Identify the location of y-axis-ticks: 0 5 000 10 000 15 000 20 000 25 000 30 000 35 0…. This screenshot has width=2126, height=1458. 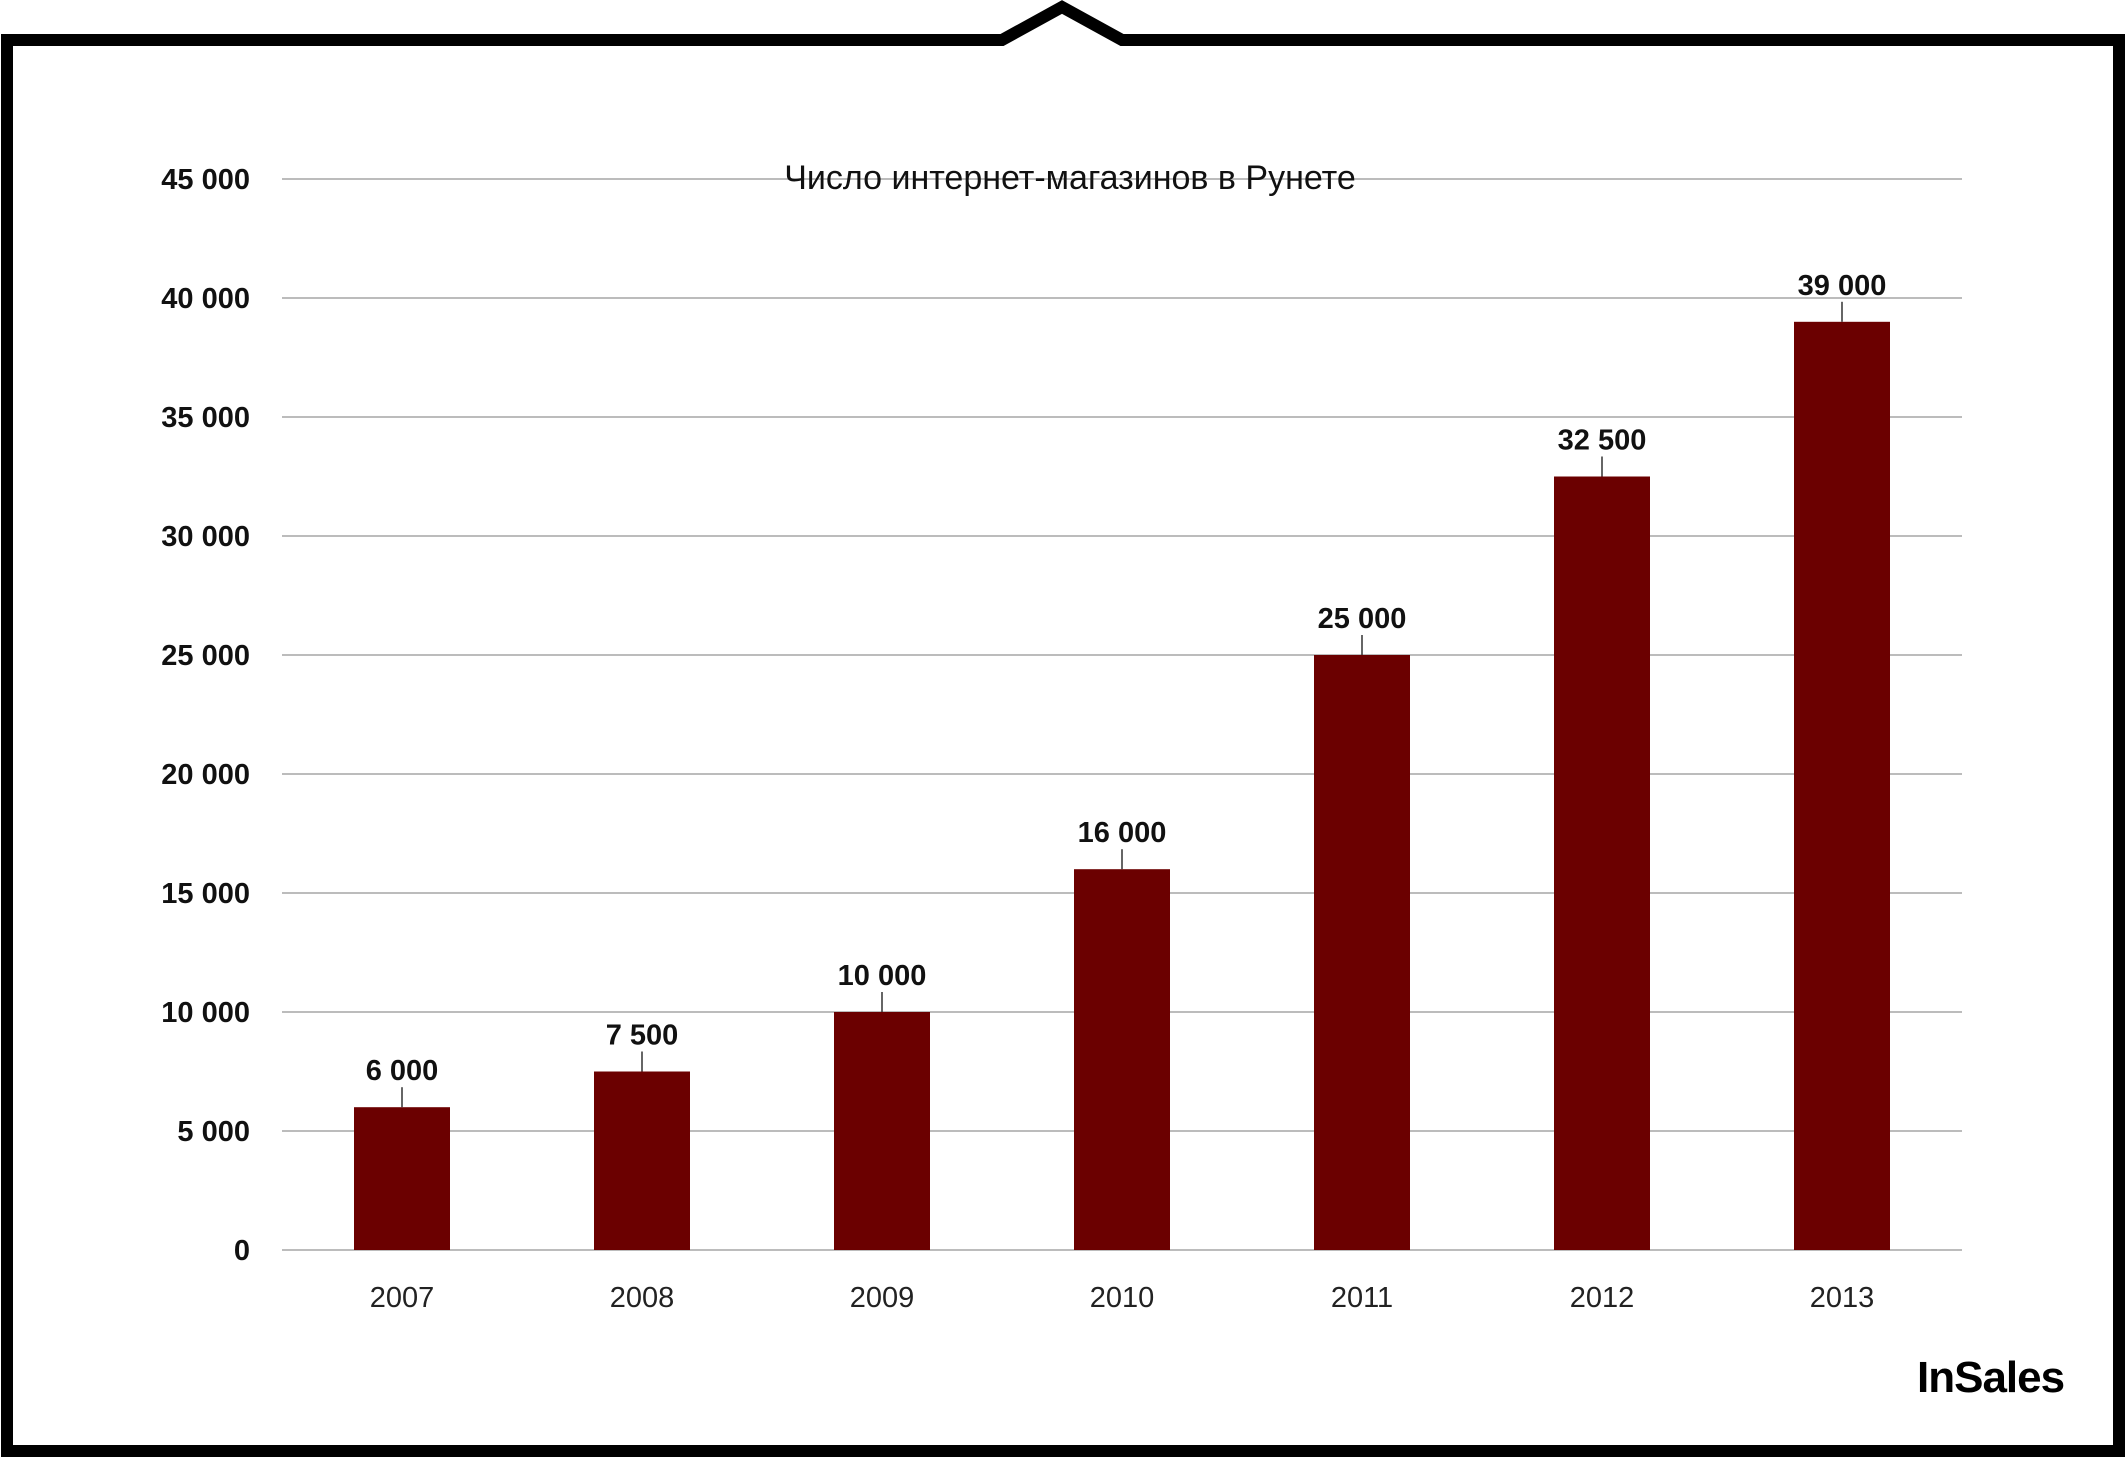
(205, 715).